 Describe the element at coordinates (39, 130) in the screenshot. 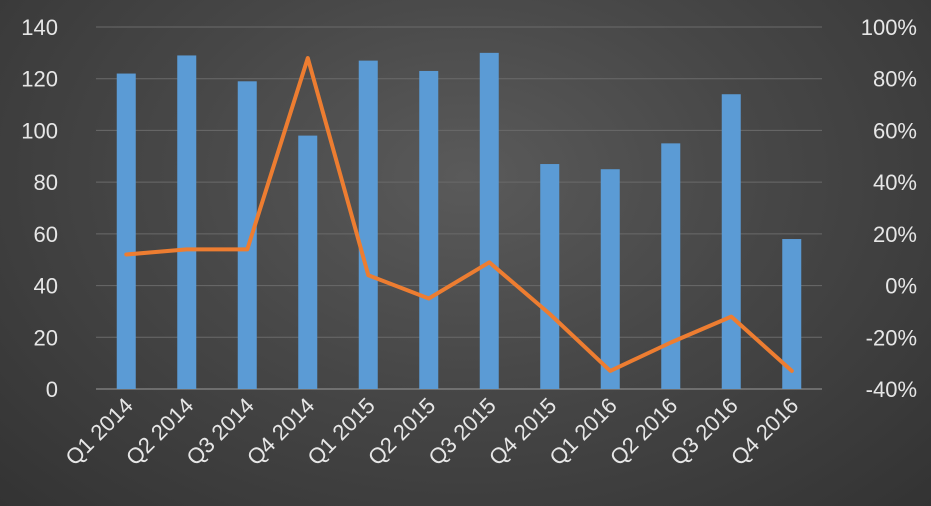

I see `left-y-tick-label: 100` at that location.